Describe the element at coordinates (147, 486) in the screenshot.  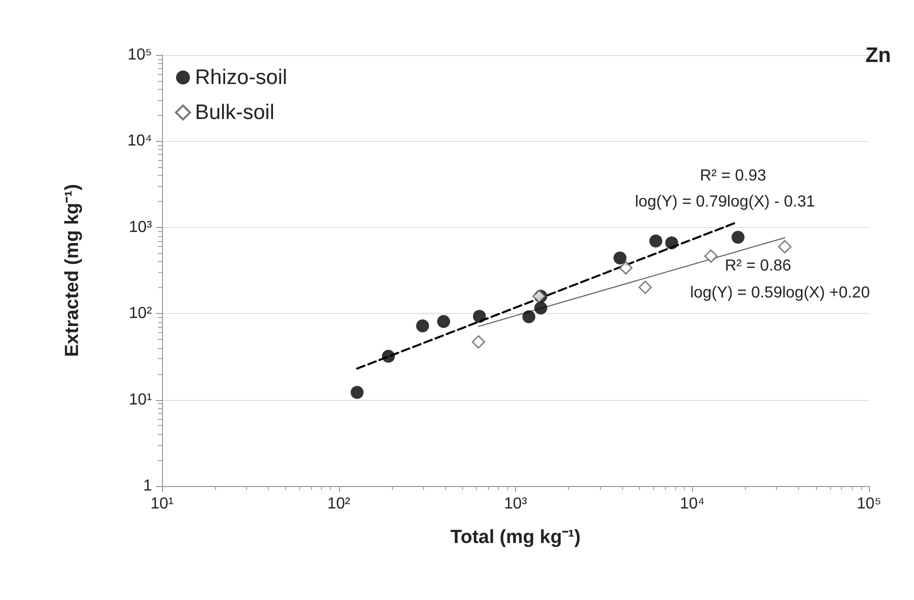
I see `y-tick-label: 1` at that location.